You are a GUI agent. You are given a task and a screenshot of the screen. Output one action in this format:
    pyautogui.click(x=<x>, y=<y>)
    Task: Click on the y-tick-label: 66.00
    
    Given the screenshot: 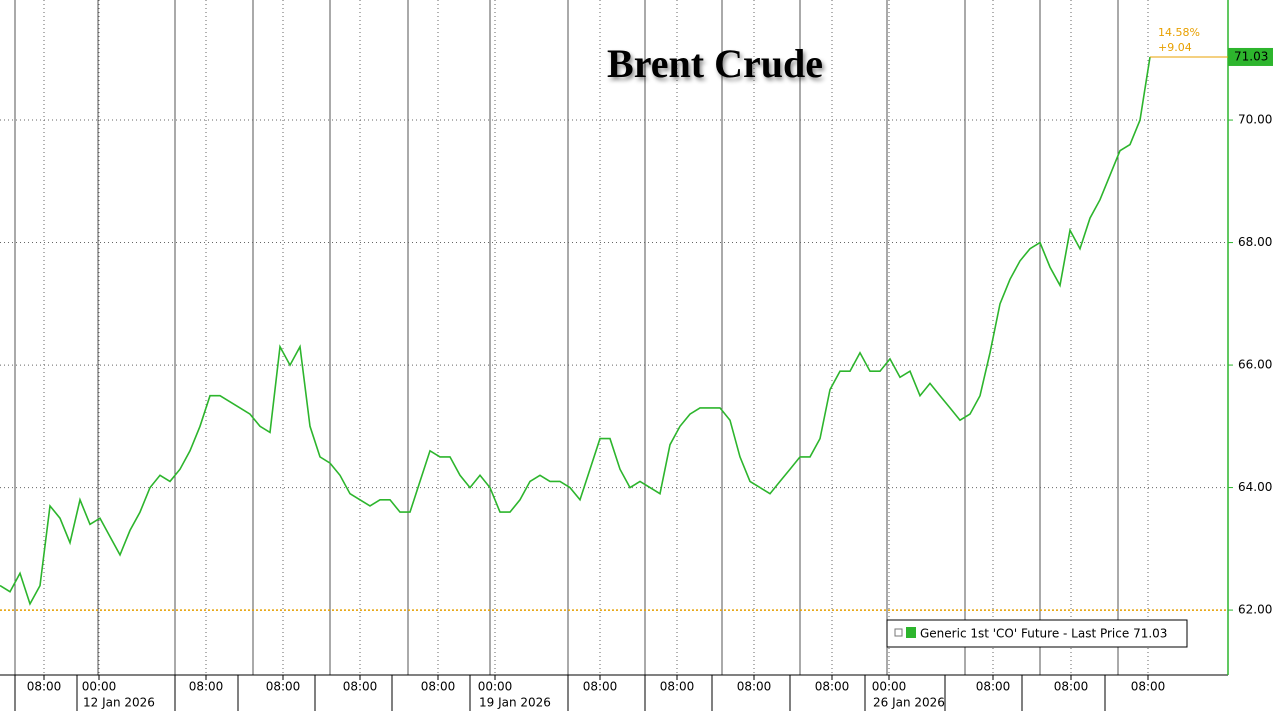 What is the action you would take?
    pyautogui.click(x=1255, y=365)
    